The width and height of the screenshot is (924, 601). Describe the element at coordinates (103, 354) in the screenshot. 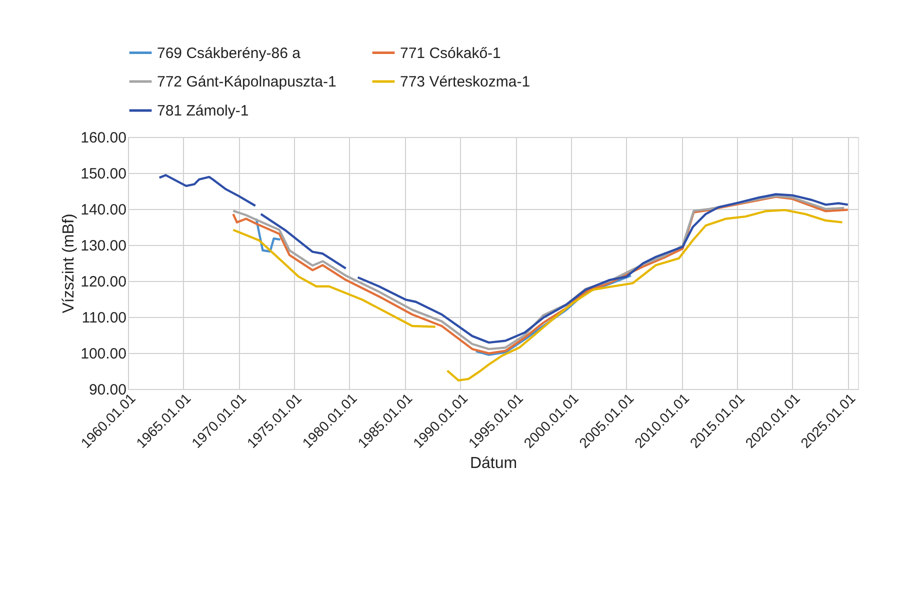

I see `y-tick-label: 100.00` at that location.